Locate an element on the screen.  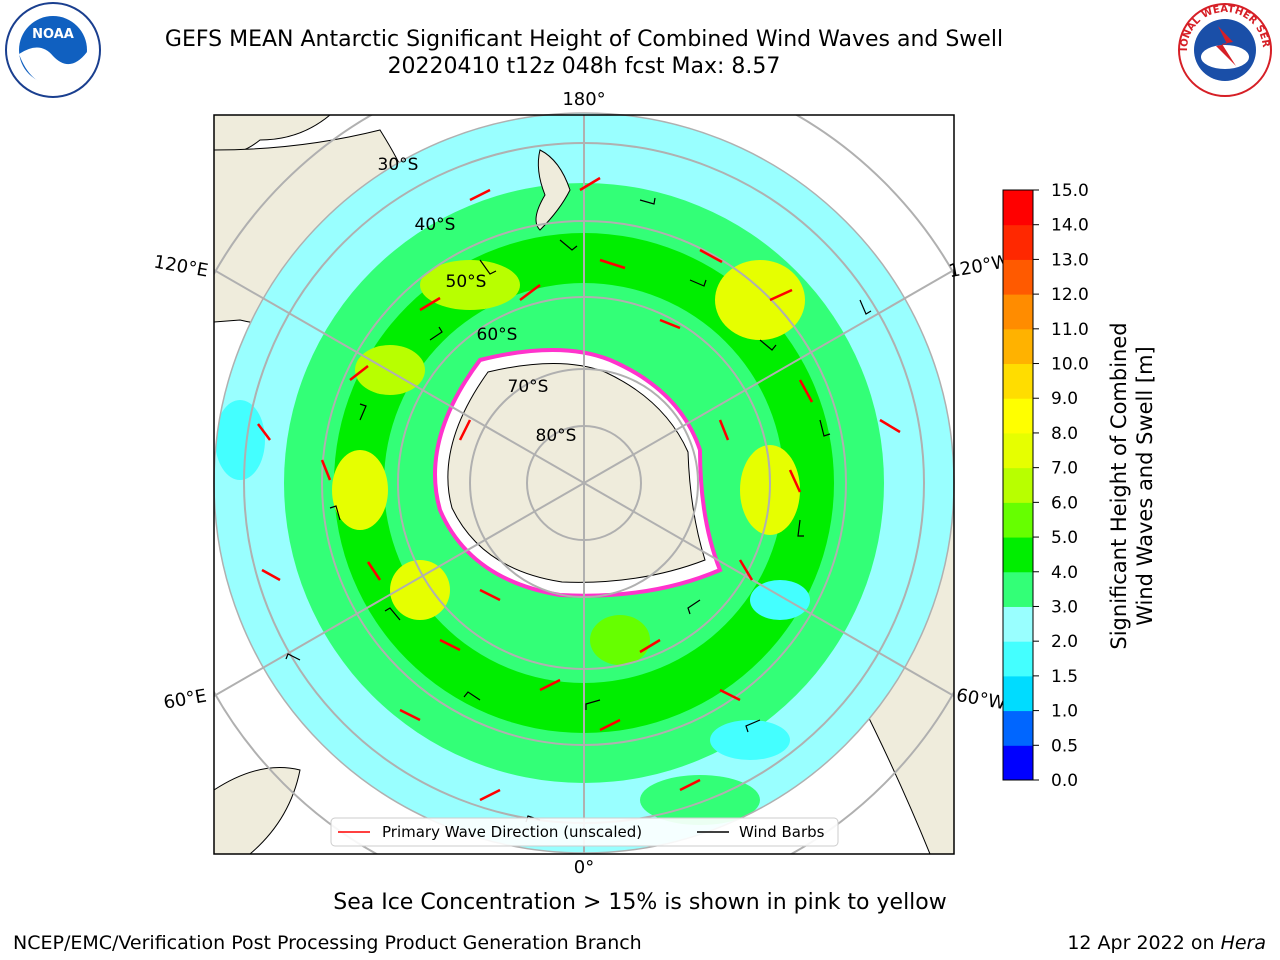
lat-label-30s: 30°S is located at coordinates (398, 165).